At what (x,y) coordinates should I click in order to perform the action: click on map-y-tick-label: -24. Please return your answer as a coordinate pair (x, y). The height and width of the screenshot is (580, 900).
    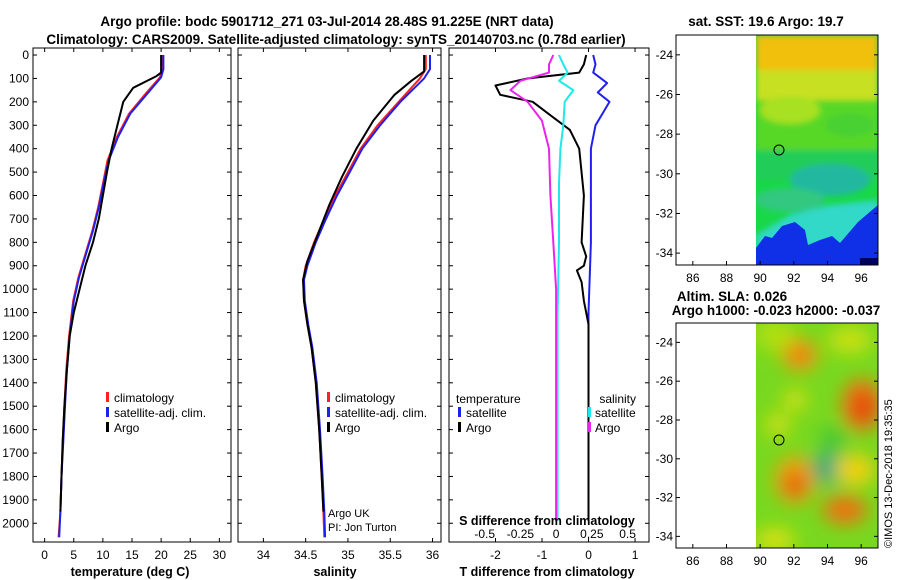
    Looking at the image, I should click on (665, 342).